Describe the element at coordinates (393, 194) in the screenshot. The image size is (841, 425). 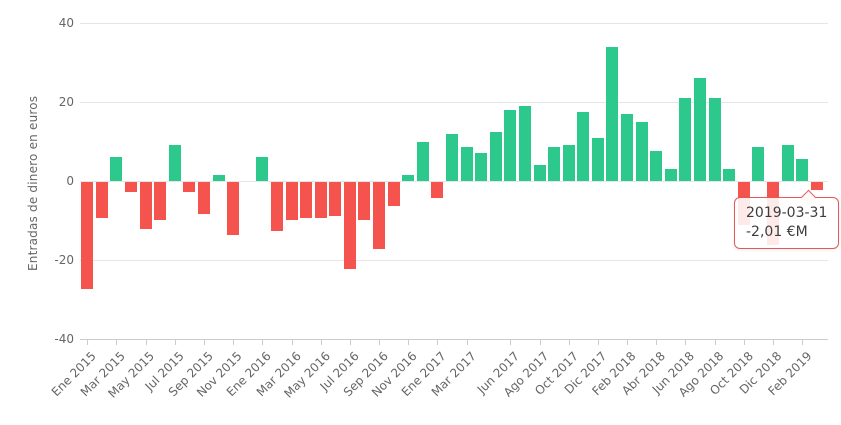
I see `bar-oct-2016` at that location.